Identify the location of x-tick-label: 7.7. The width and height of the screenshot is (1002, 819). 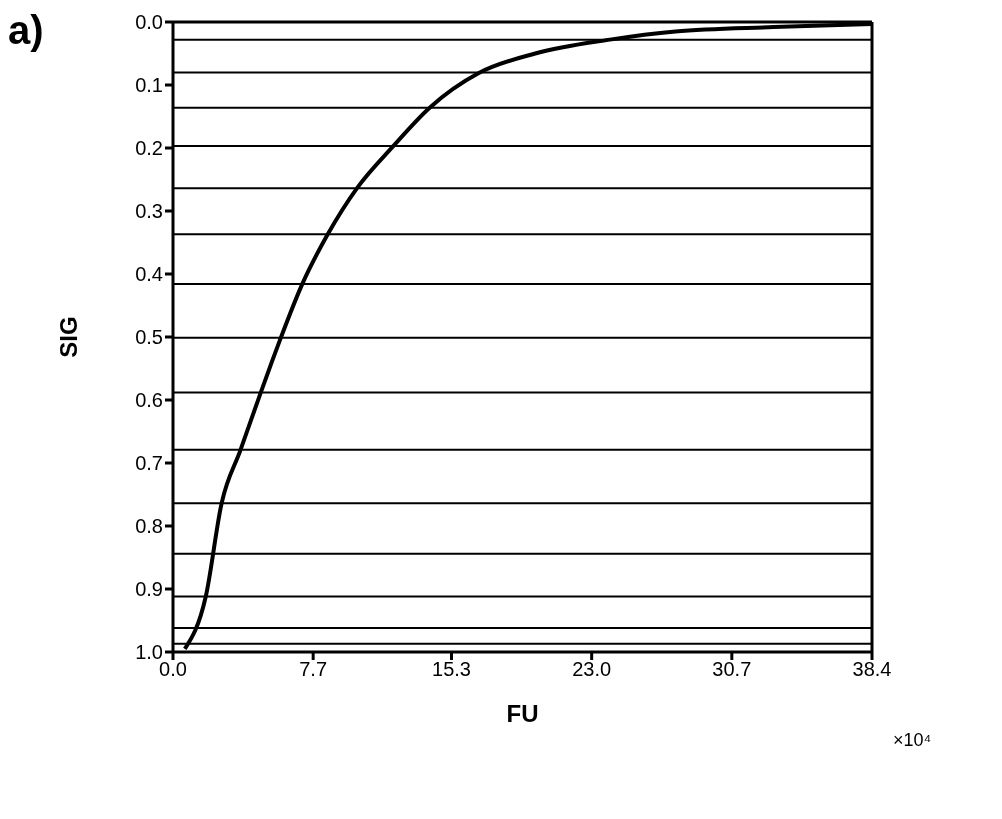
(313, 669).